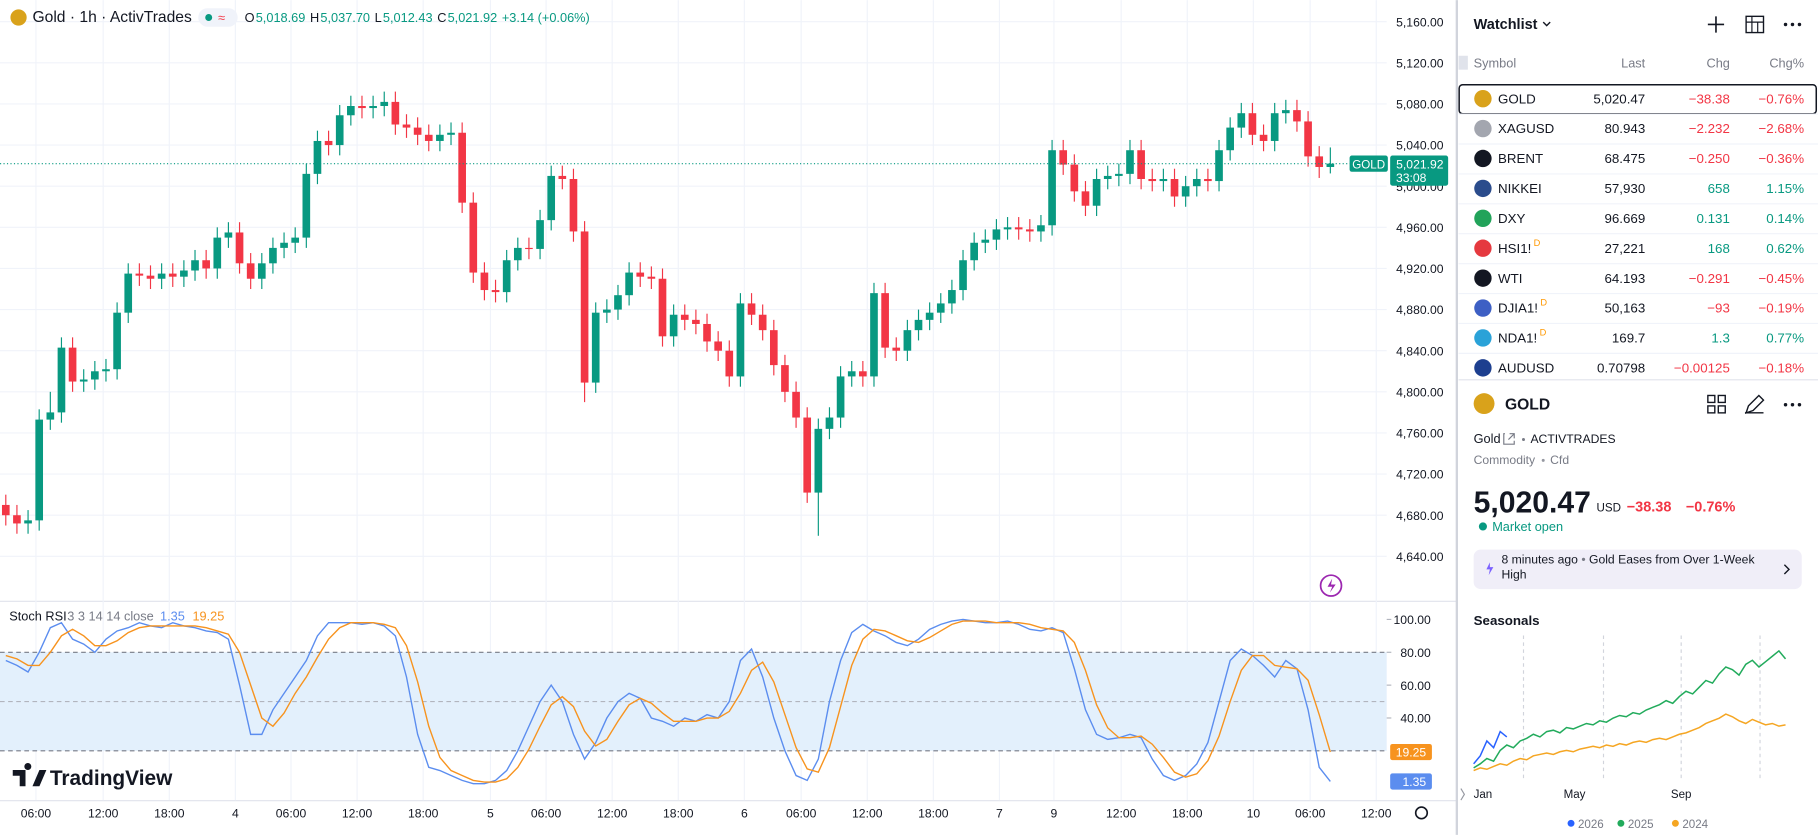 This screenshot has height=835, width=1818. What do you see at coordinates (1628, 568) in the screenshot?
I see `news-headline: Gold Eases from Over 1-Week High` at bounding box center [1628, 568].